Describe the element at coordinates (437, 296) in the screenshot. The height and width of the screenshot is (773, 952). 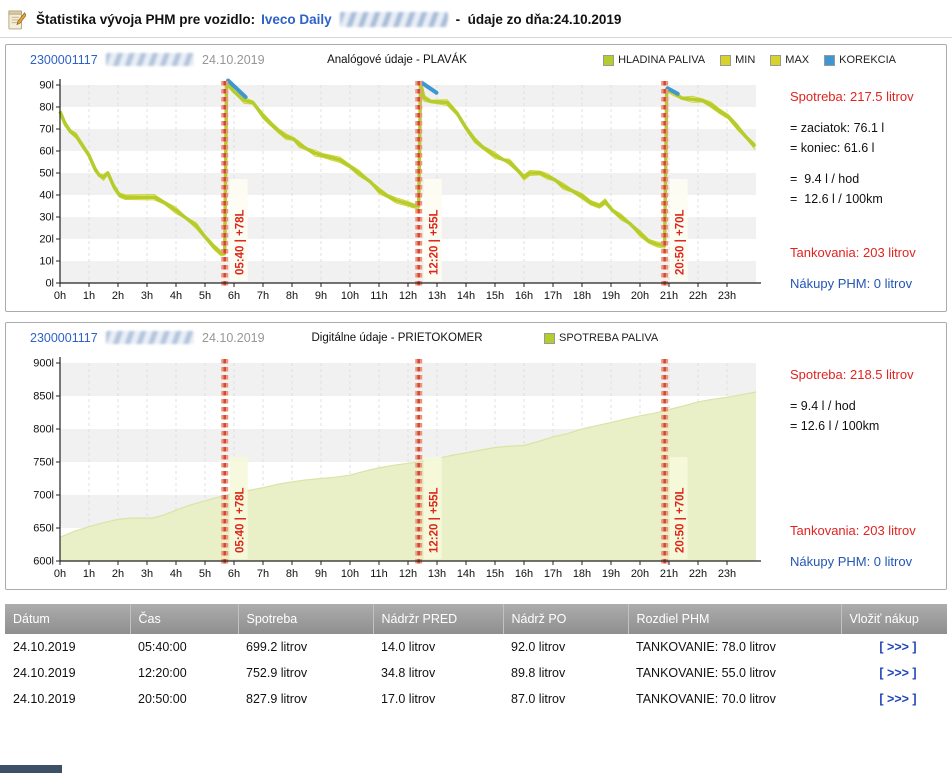
I see `svg-text: 13h` at that location.